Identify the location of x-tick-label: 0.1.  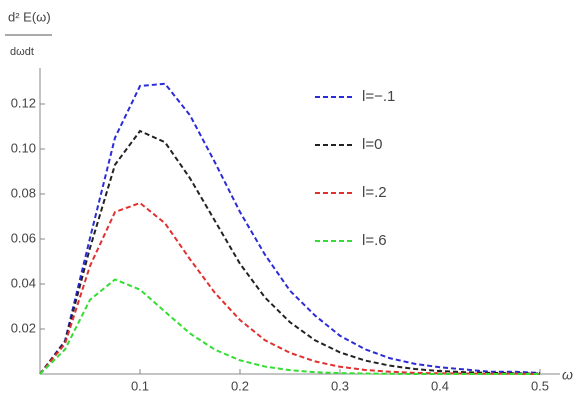
(140, 385).